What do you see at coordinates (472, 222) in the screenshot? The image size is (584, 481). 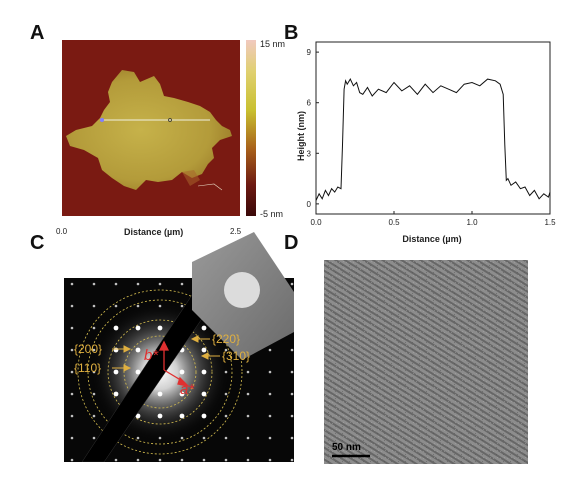 I see `profile-x-tick-label: 1.0` at bounding box center [472, 222].